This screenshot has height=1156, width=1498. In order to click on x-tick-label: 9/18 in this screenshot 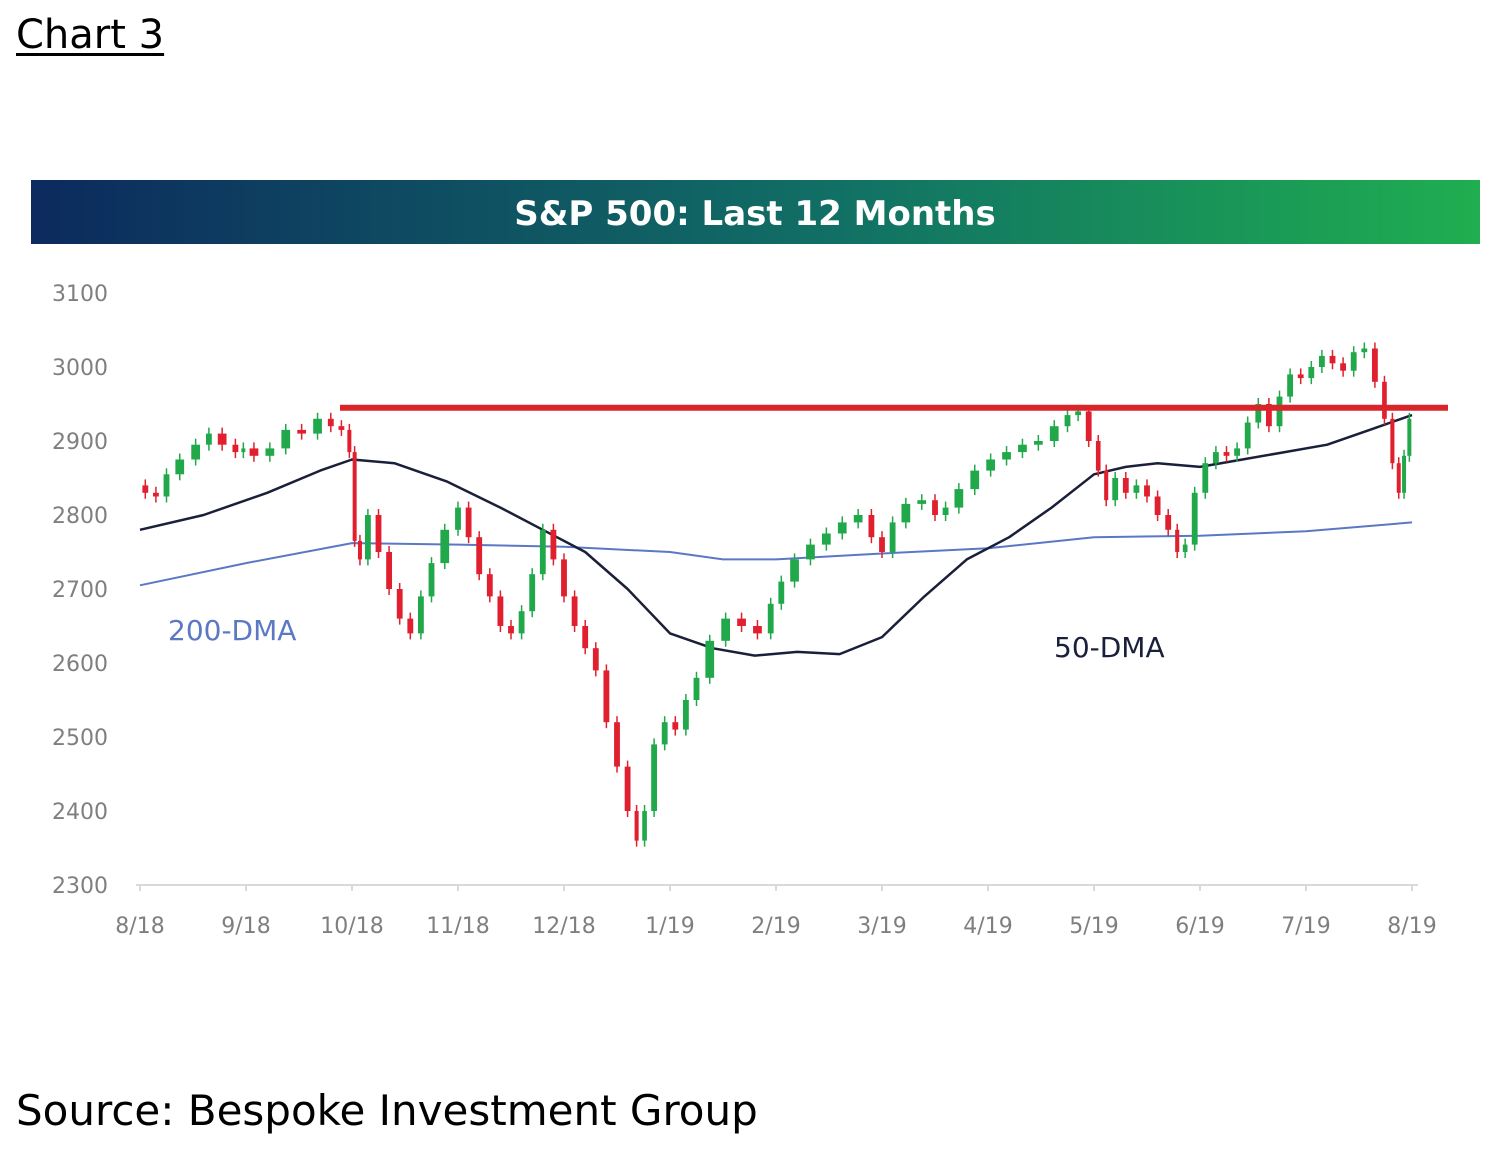, I will do `click(245, 926)`.